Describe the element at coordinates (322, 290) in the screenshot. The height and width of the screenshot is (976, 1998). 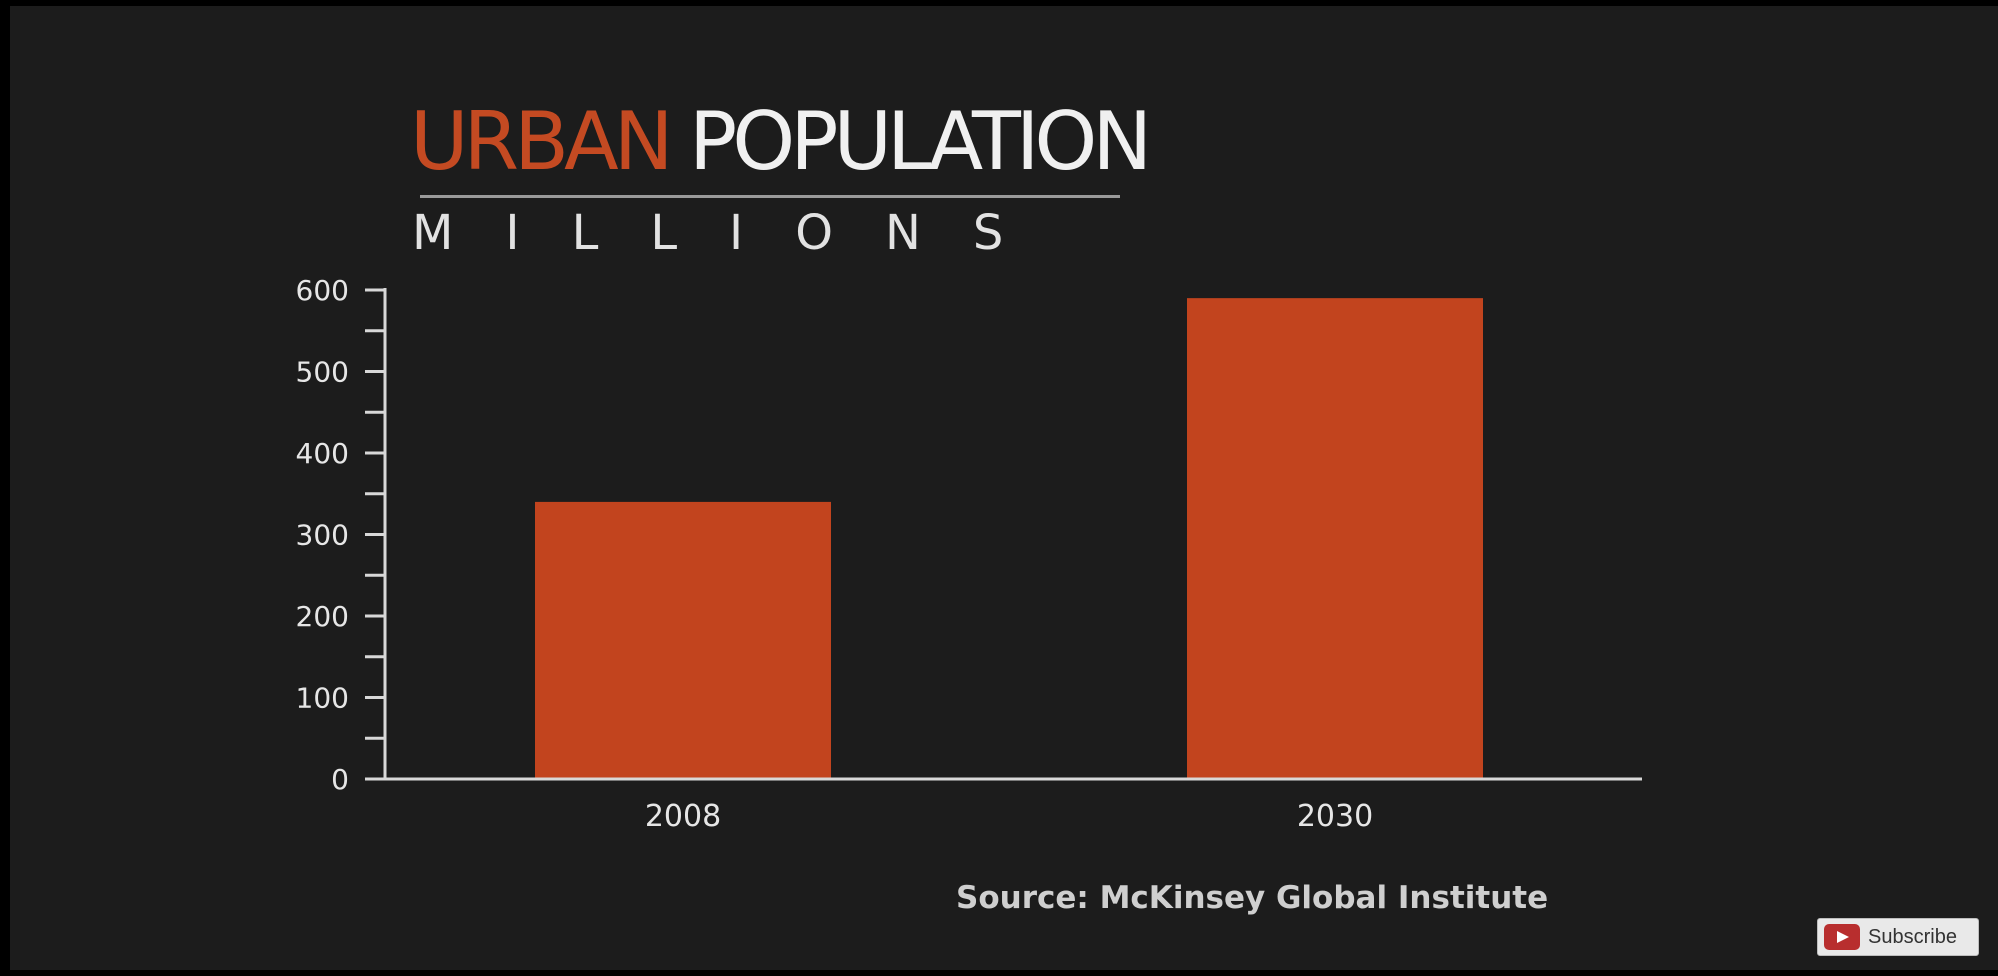
I see `y-tick-label: 600` at that location.